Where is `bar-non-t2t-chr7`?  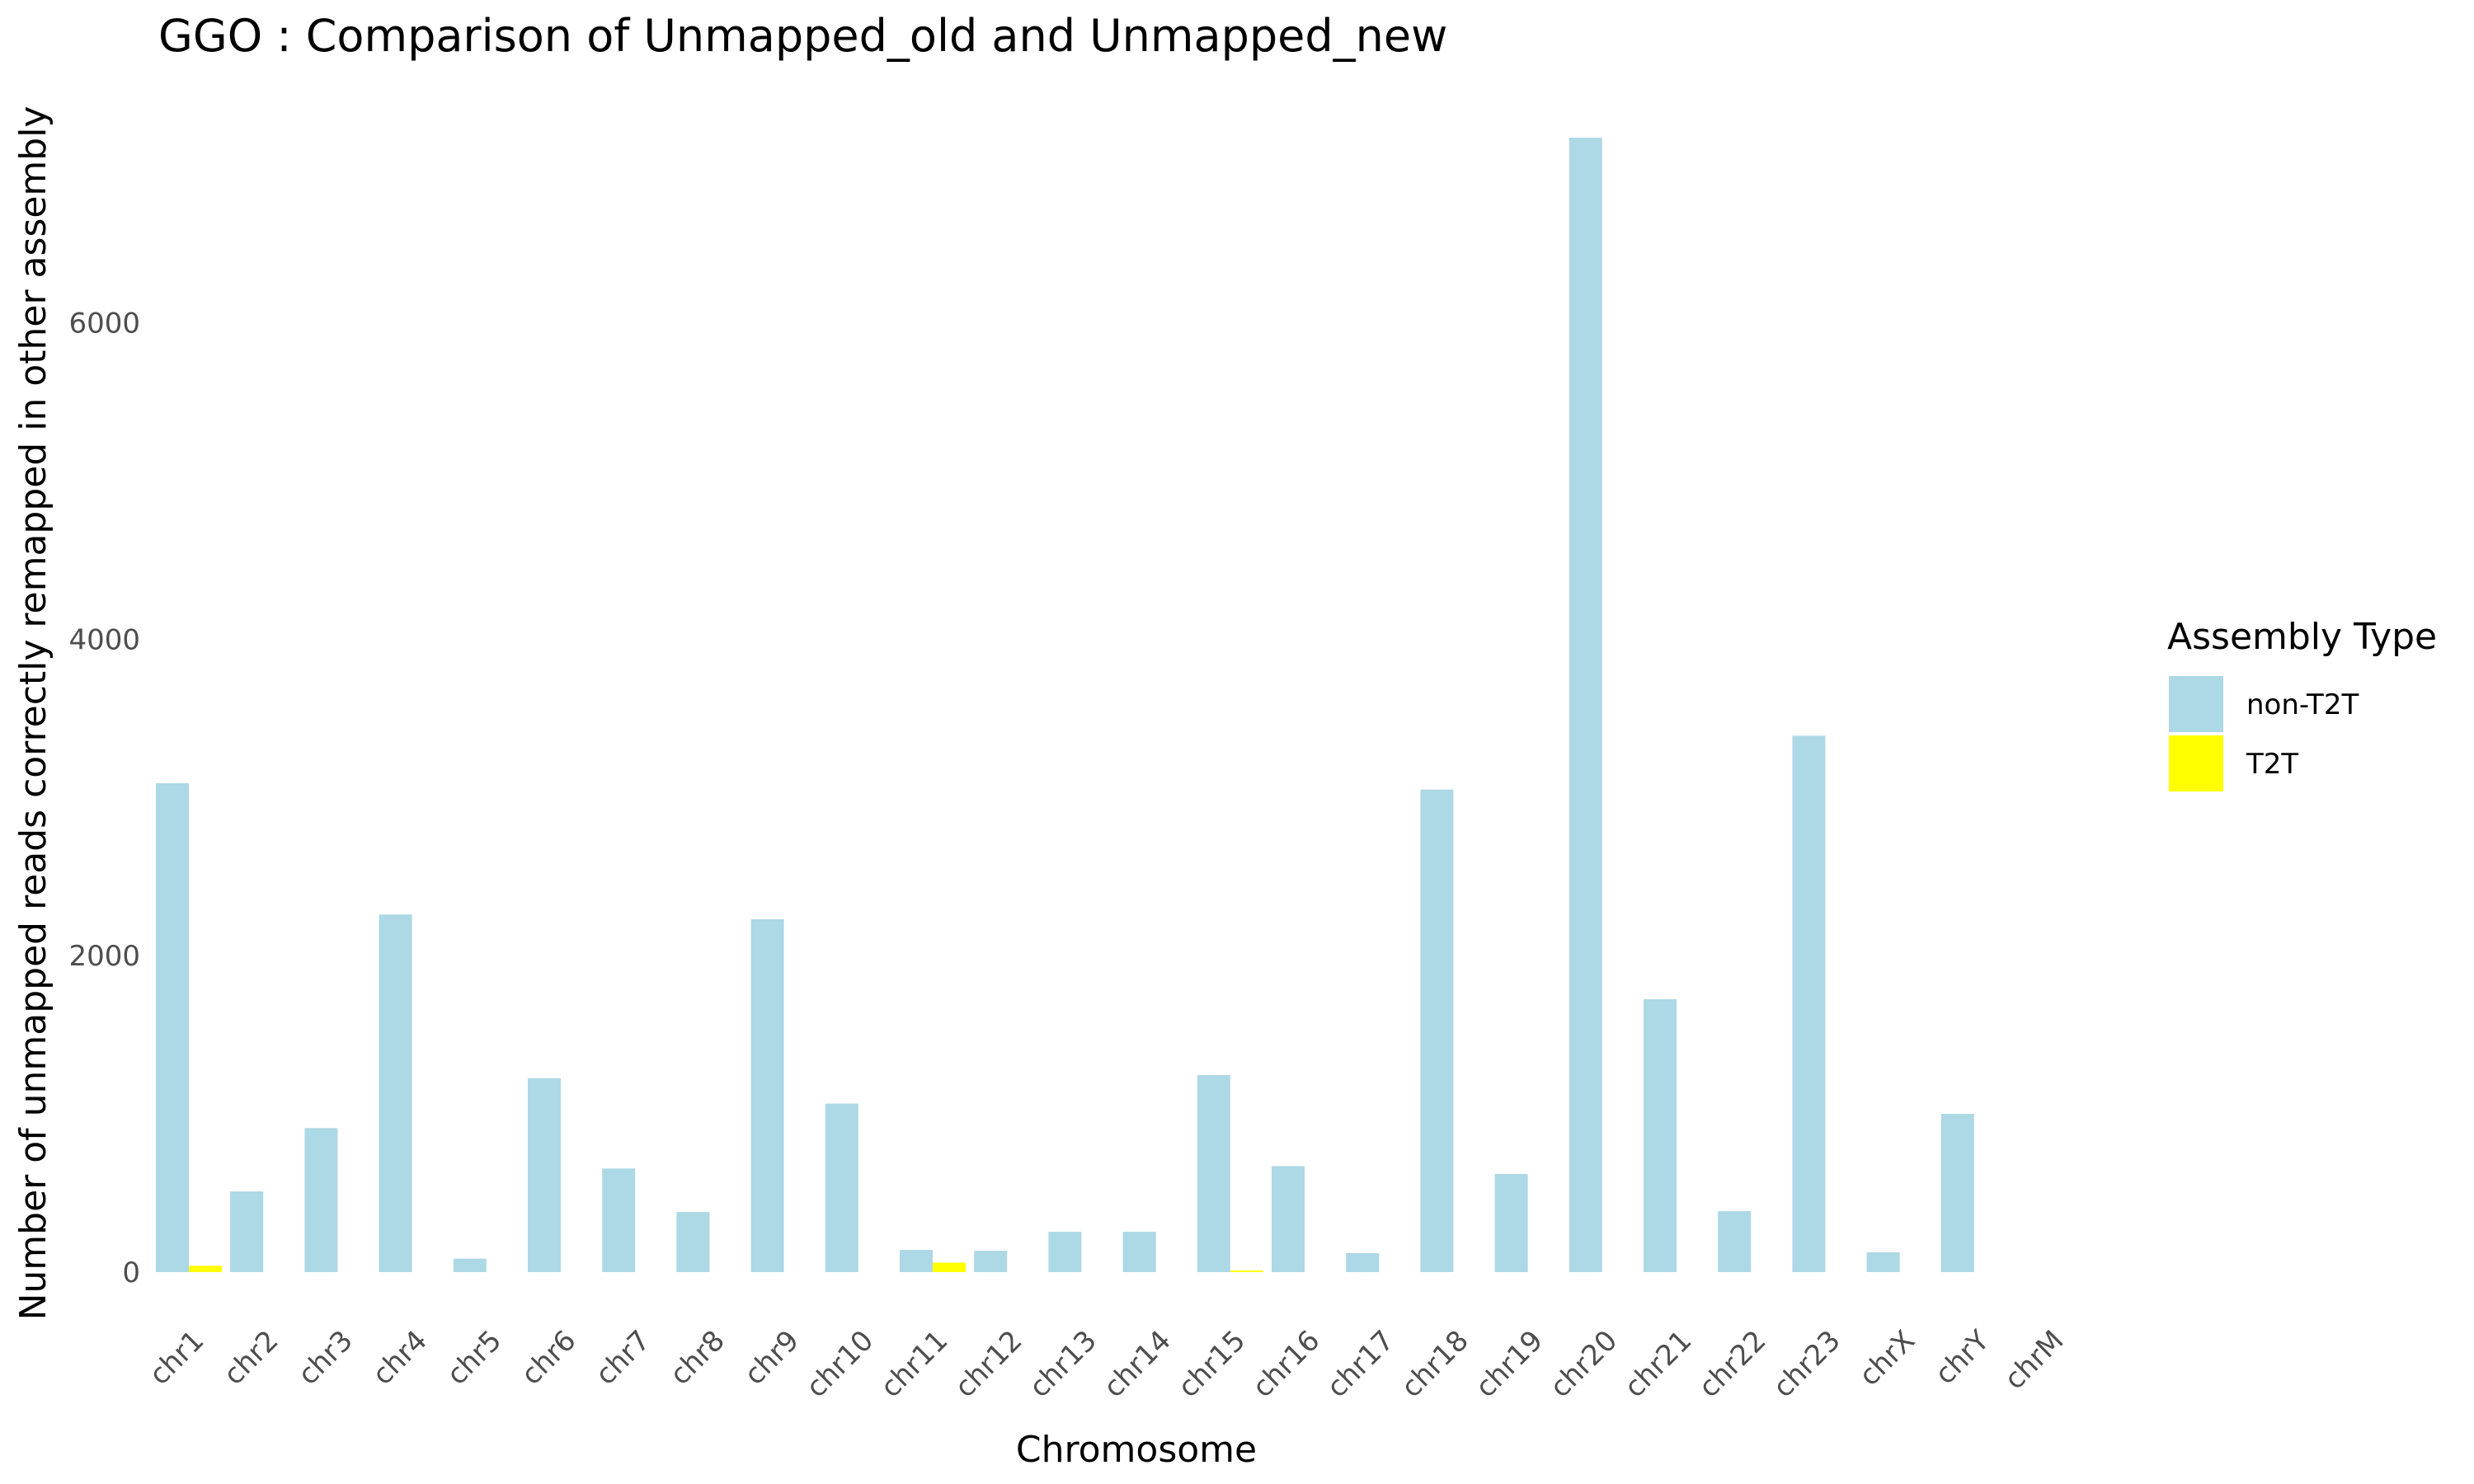
bar-non-t2t-chr7 is located at coordinates (619, 1220).